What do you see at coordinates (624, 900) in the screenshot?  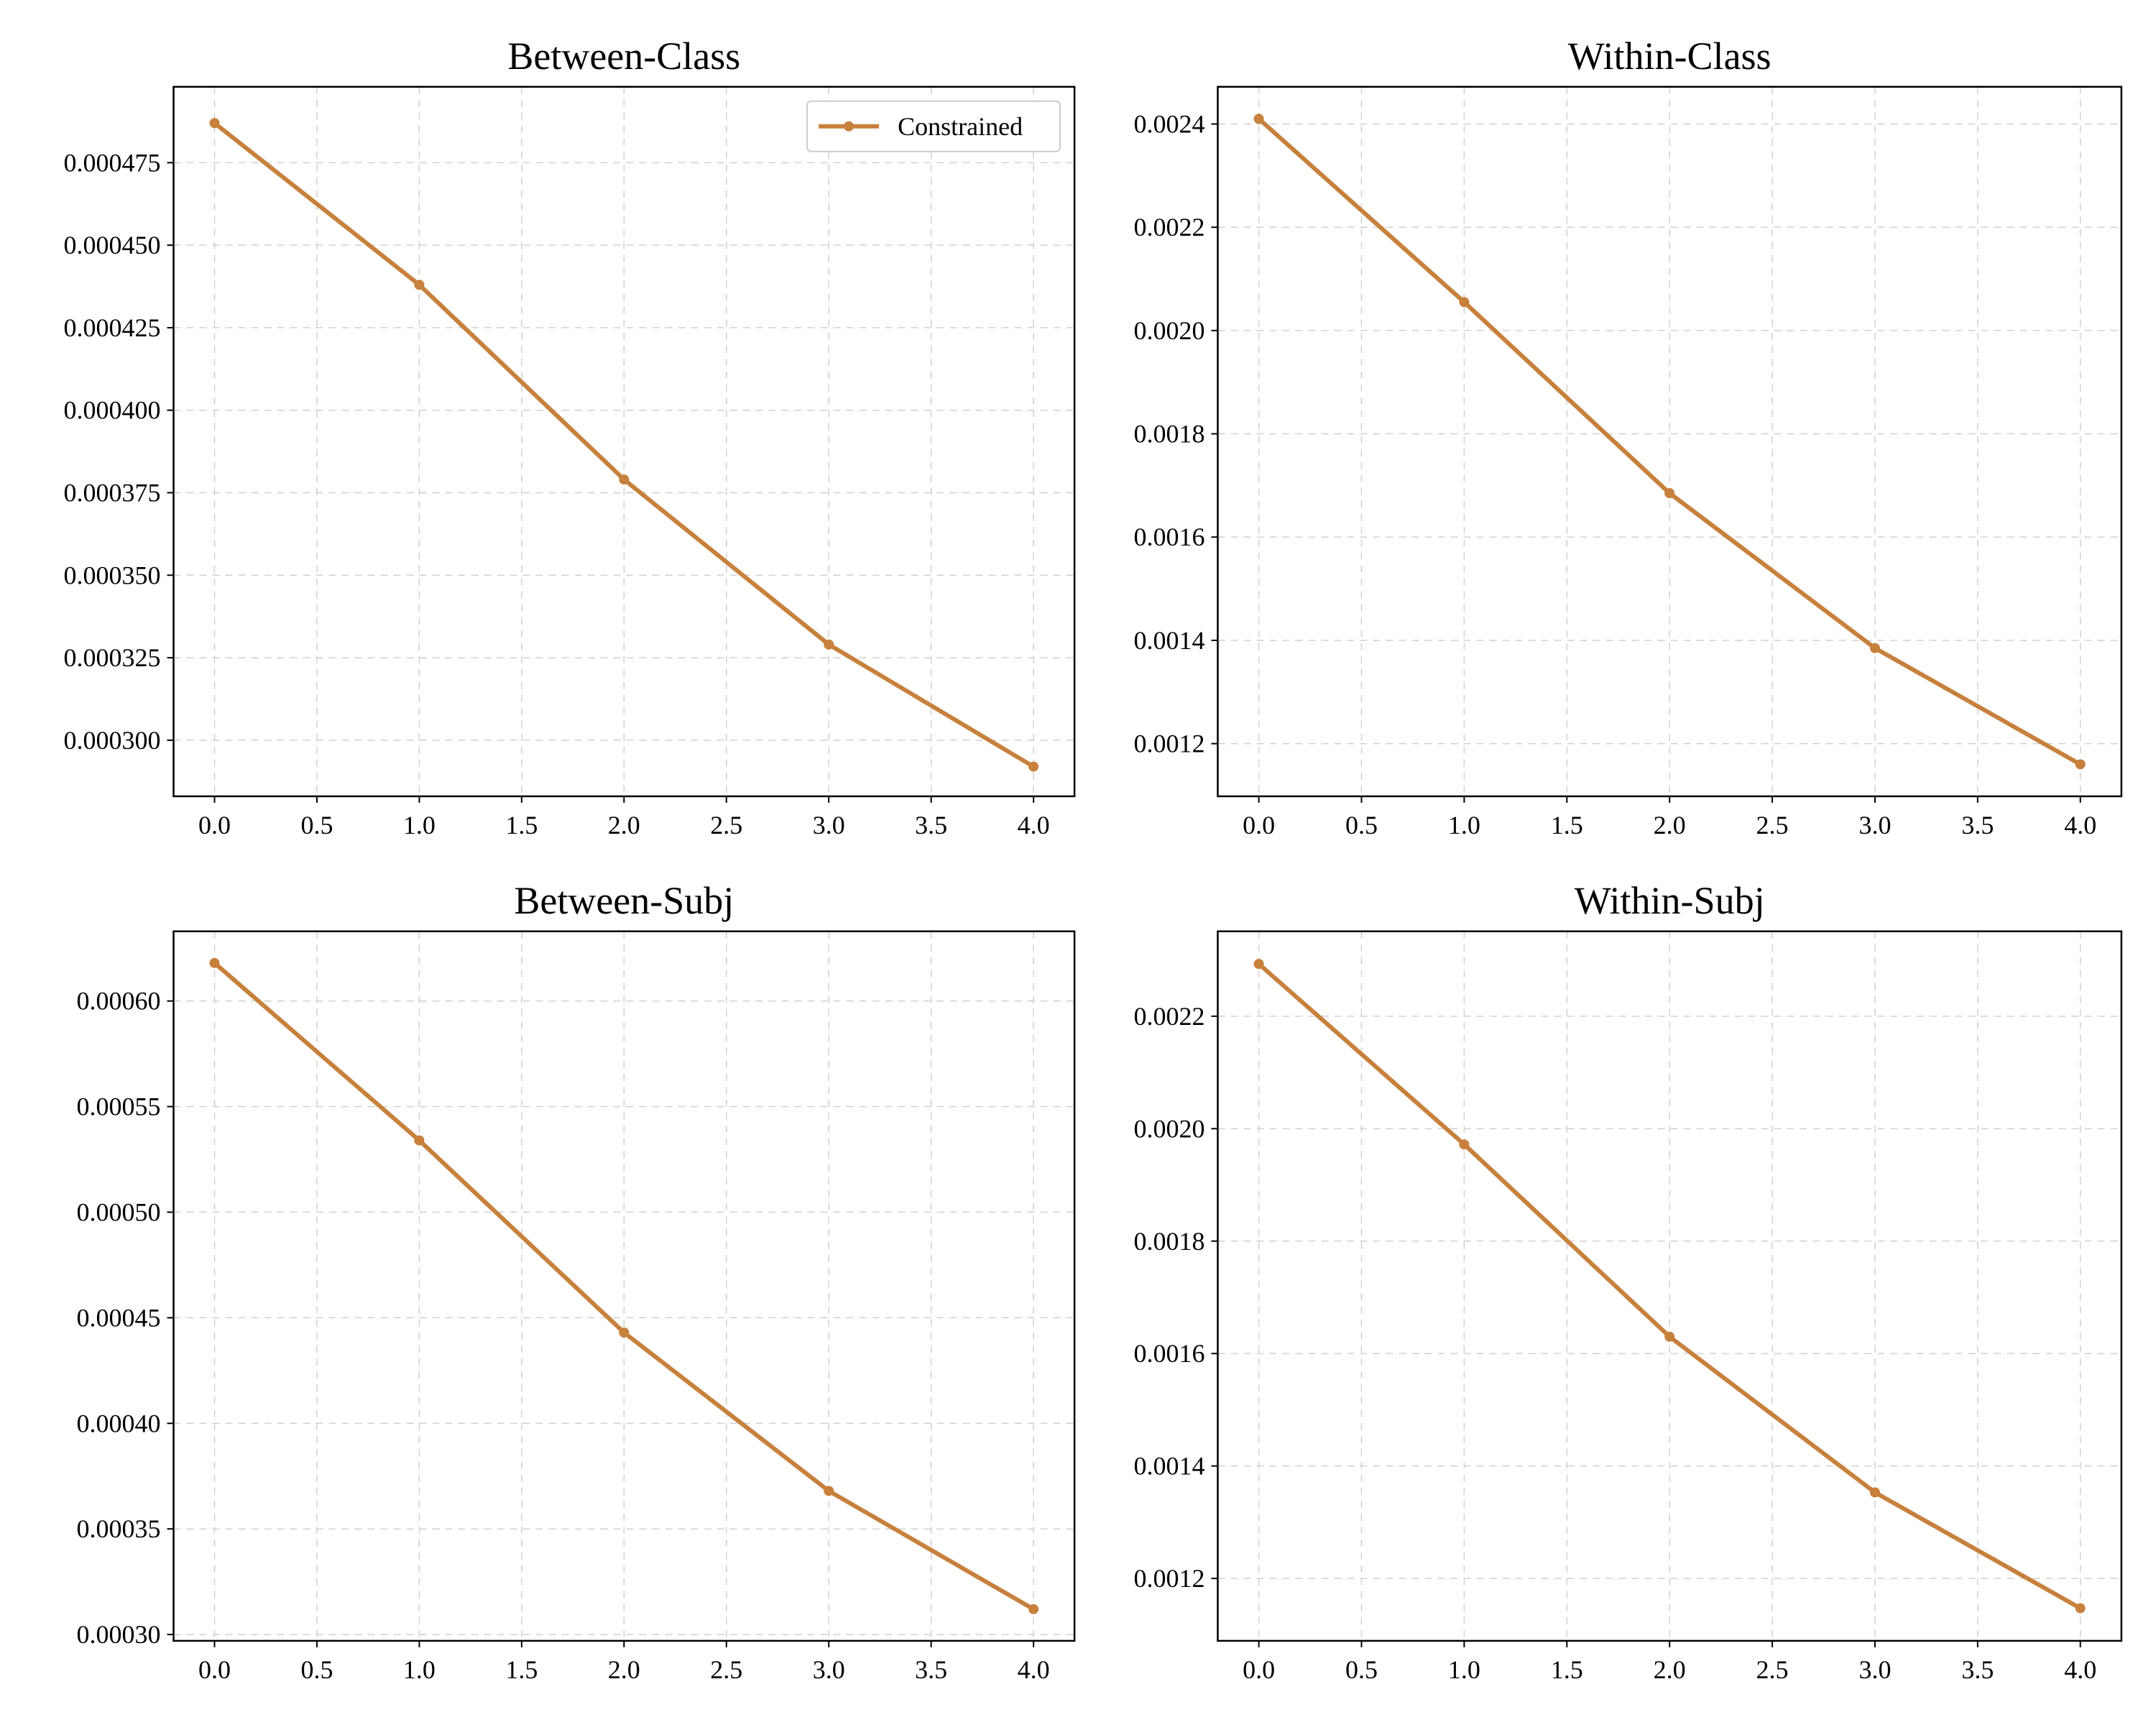 I see `chart-title: Between-Subj` at bounding box center [624, 900].